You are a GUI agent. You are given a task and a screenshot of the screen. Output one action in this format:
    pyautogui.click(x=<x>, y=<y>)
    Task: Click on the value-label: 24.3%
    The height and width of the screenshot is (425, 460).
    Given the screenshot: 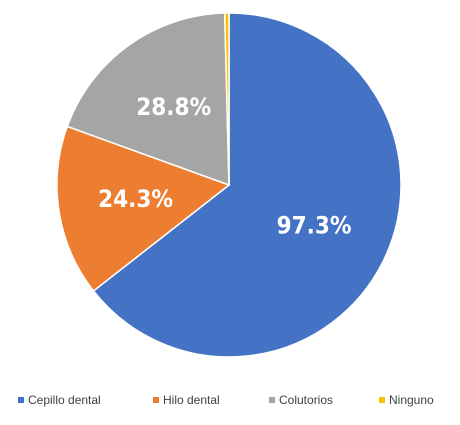 What is the action you would take?
    pyautogui.click(x=135, y=199)
    